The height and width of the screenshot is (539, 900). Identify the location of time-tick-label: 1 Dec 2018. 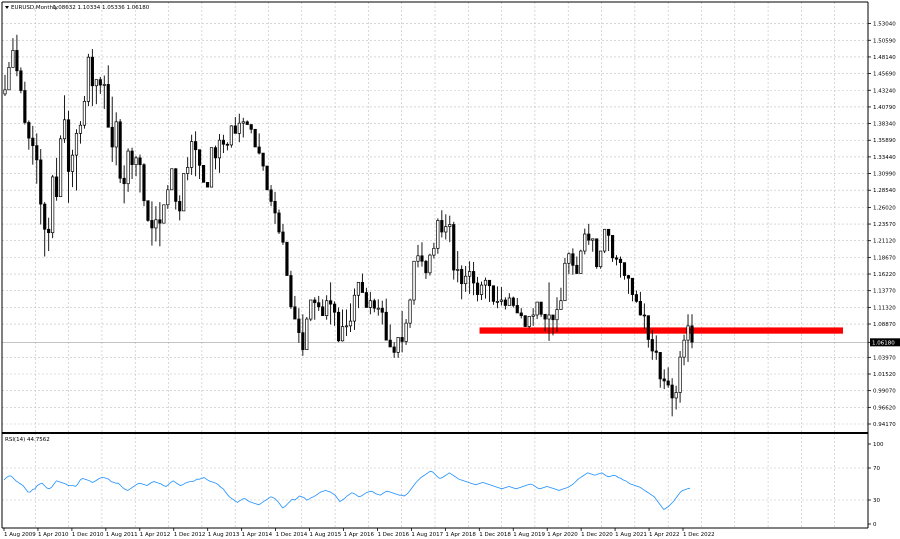
(495, 535).